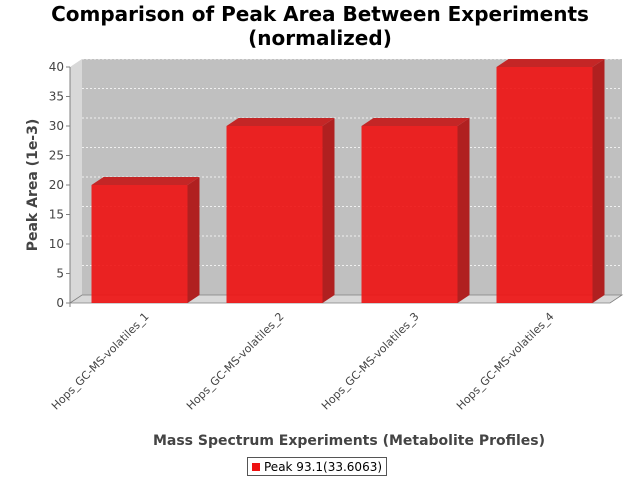 The image size is (640, 480). I want to click on y-tick-label: 30, so click(56, 126).